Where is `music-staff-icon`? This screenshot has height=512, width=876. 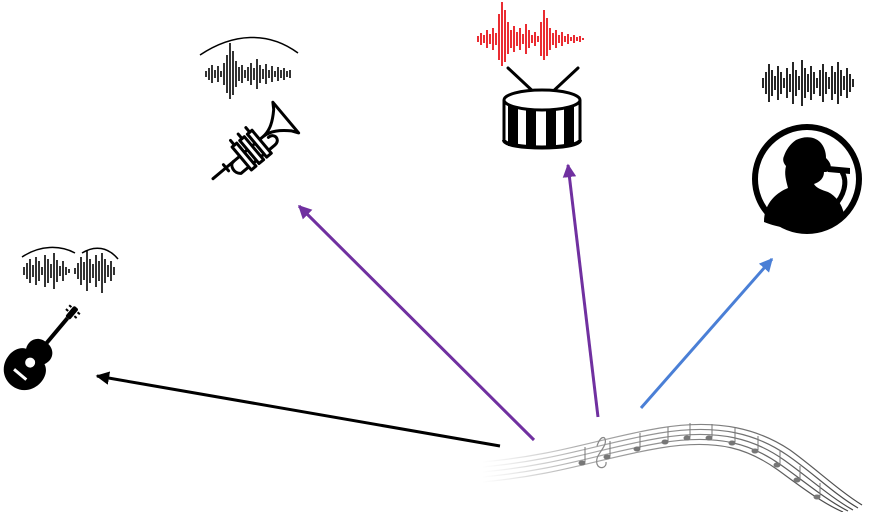
music-staff-icon is located at coordinates (672, 467).